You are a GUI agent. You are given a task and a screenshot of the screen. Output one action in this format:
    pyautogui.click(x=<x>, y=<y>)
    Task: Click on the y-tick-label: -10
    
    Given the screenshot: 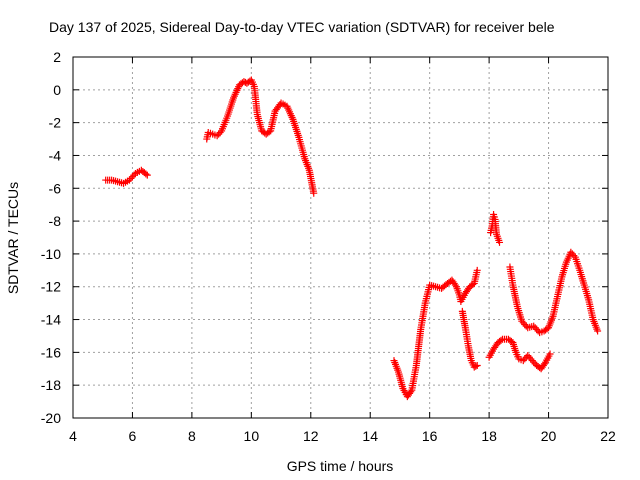 What is the action you would take?
    pyautogui.click(x=51, y=254)
    